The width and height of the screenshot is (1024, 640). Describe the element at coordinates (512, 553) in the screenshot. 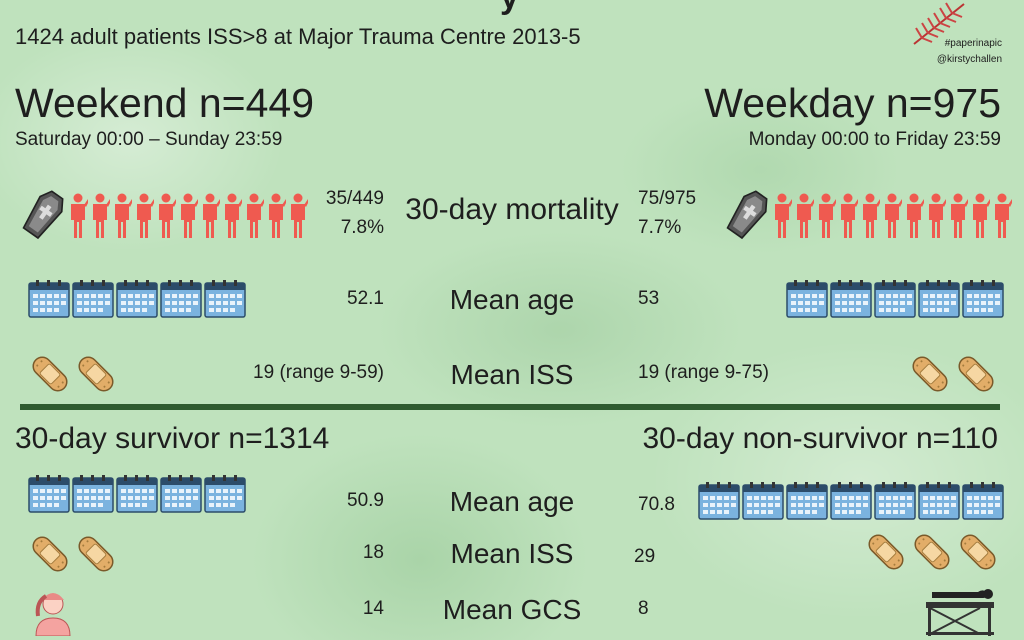

I see `outcome-iss-label: Mean ISS` at that location.